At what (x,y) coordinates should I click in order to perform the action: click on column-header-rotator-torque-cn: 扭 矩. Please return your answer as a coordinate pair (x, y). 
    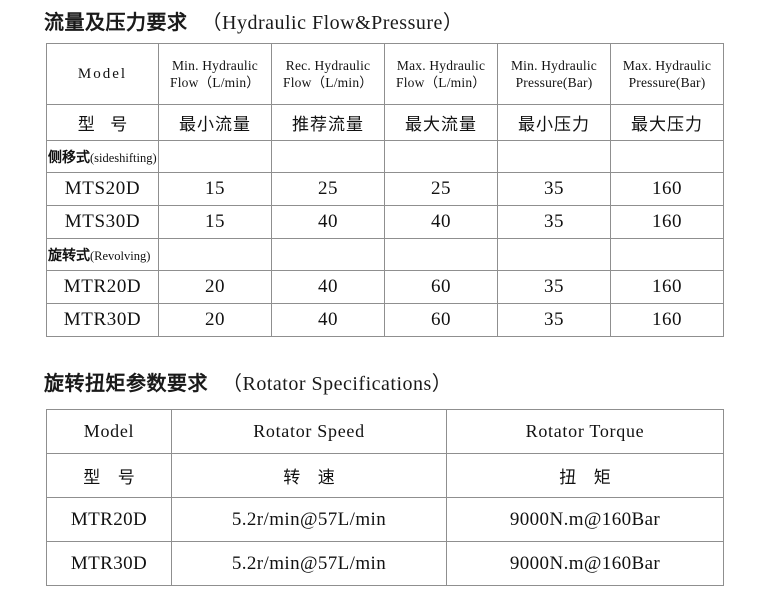
    Looking at the image, I should click on (585, 475).